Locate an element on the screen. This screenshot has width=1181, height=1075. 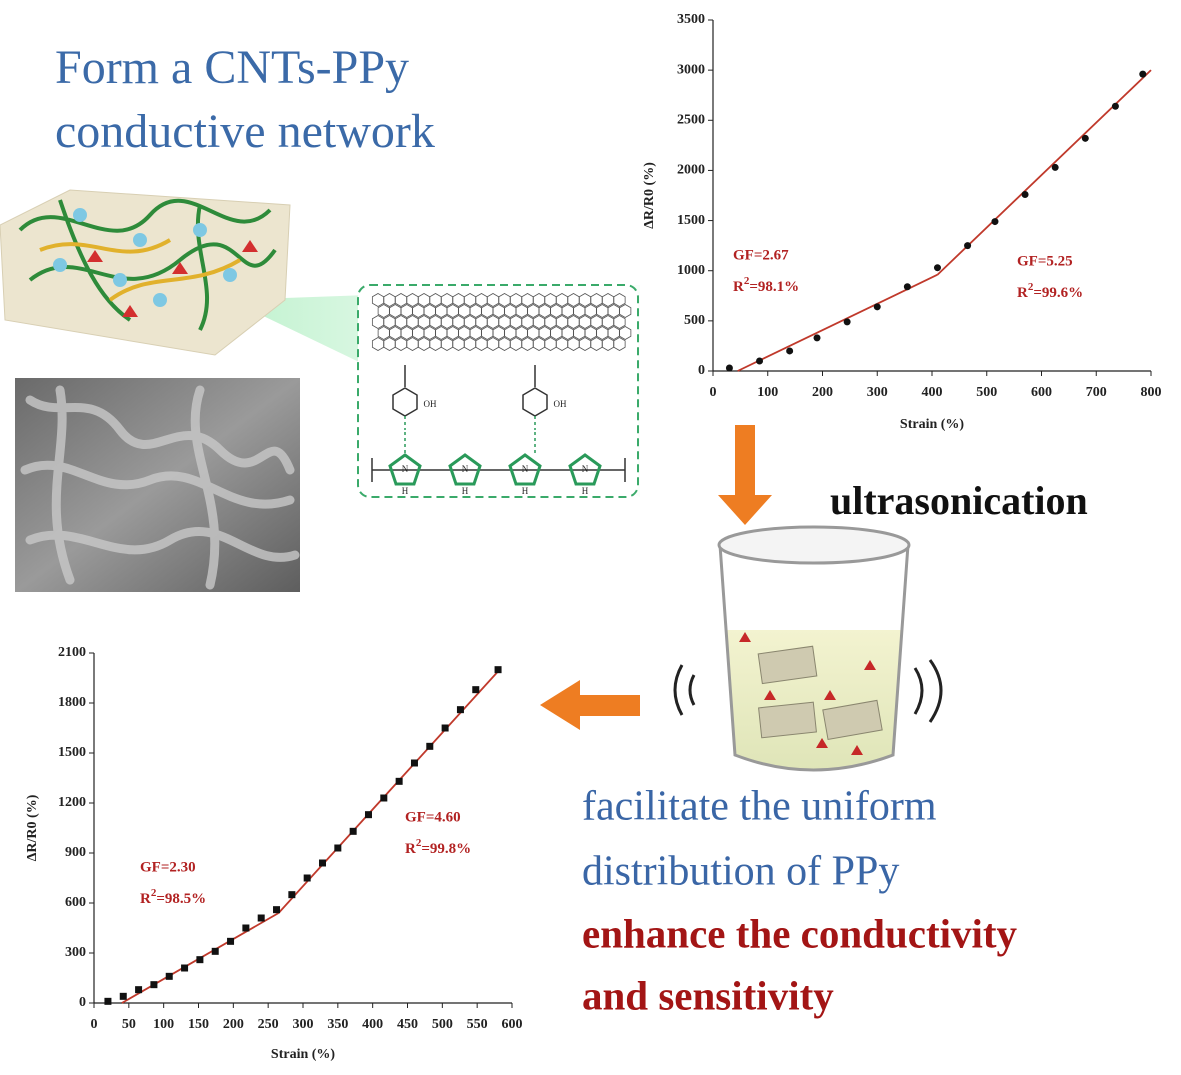
y-tick-label: 900 is located at coordinates (75, 852).